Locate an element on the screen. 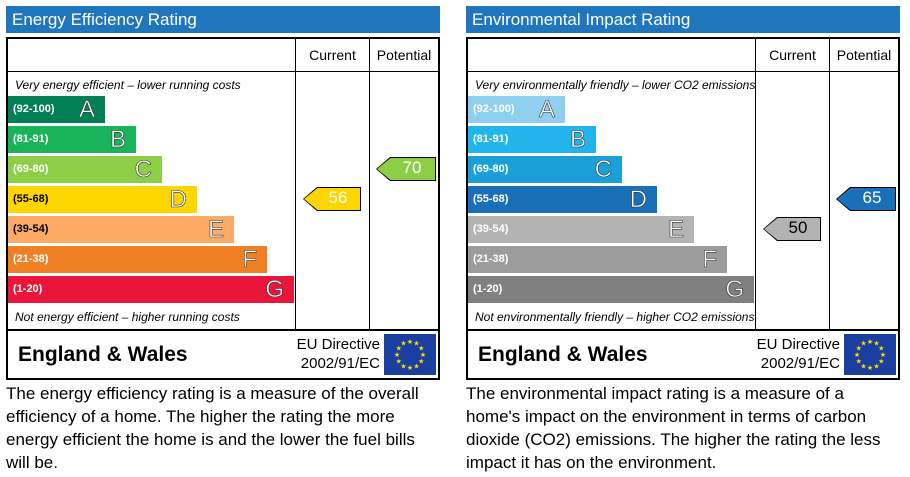 This screenshot has height=477, width=910. band-letter: G is located at coordinates (274, 290).